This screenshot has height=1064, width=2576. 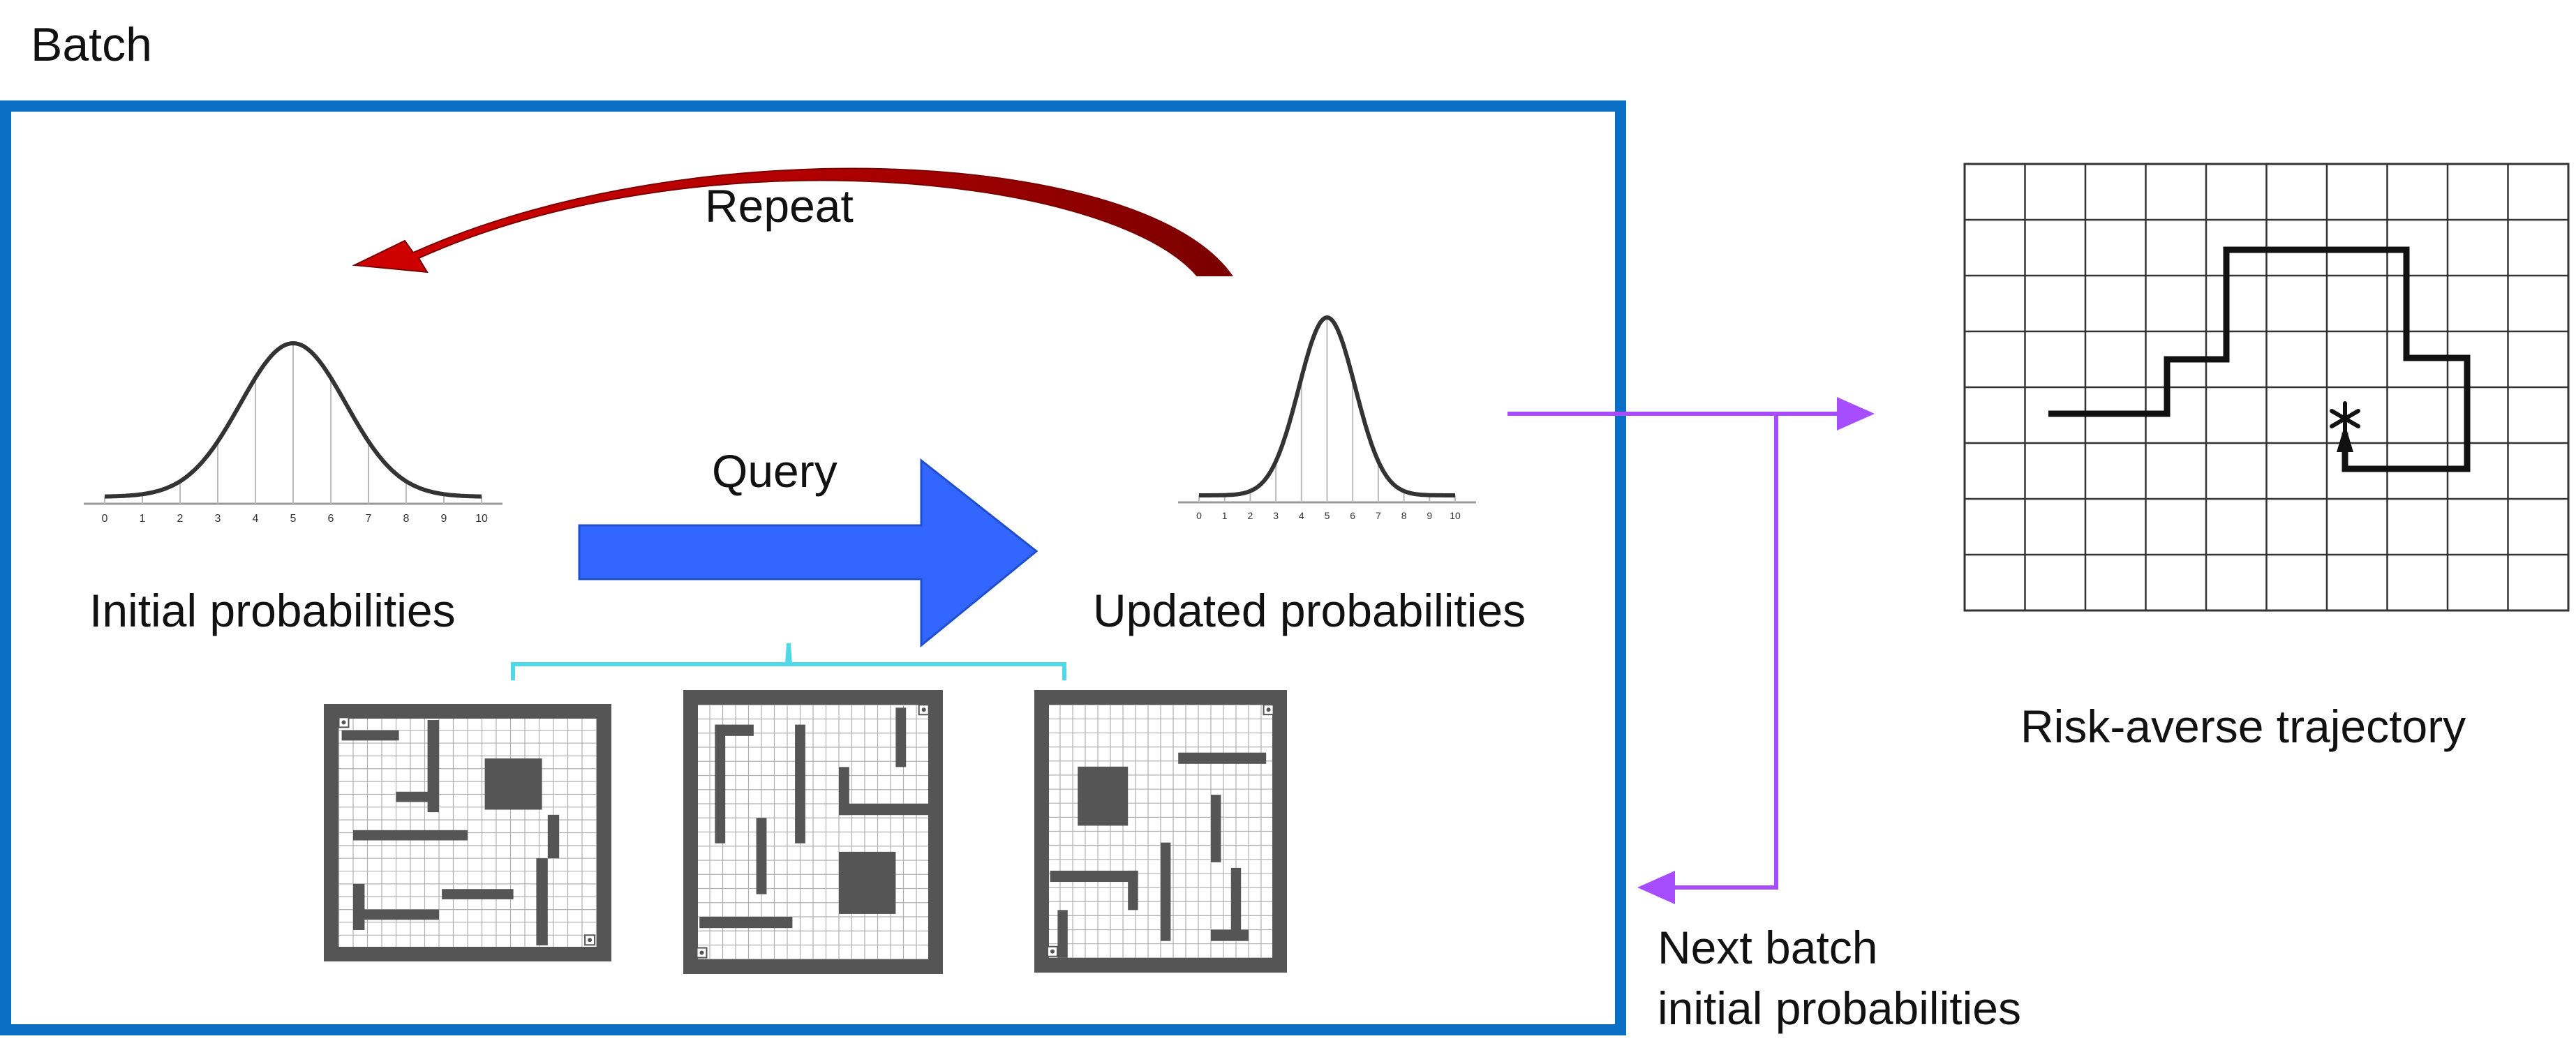 What do you see at coordinates (789, 661) in the screenshot?
I see `query-brace` at bounding box center [789, 661].